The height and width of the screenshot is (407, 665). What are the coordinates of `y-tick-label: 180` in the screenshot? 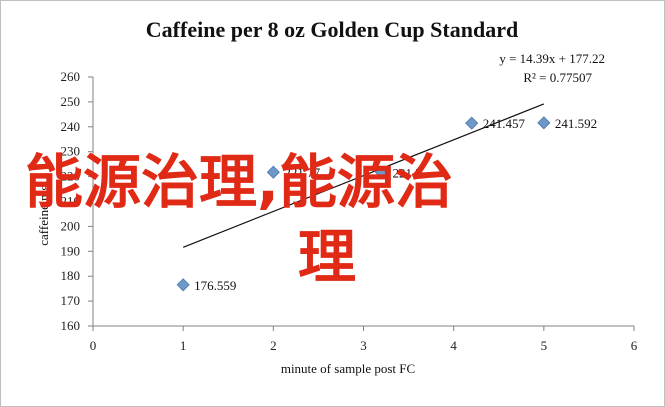 It's located at (71, 275).